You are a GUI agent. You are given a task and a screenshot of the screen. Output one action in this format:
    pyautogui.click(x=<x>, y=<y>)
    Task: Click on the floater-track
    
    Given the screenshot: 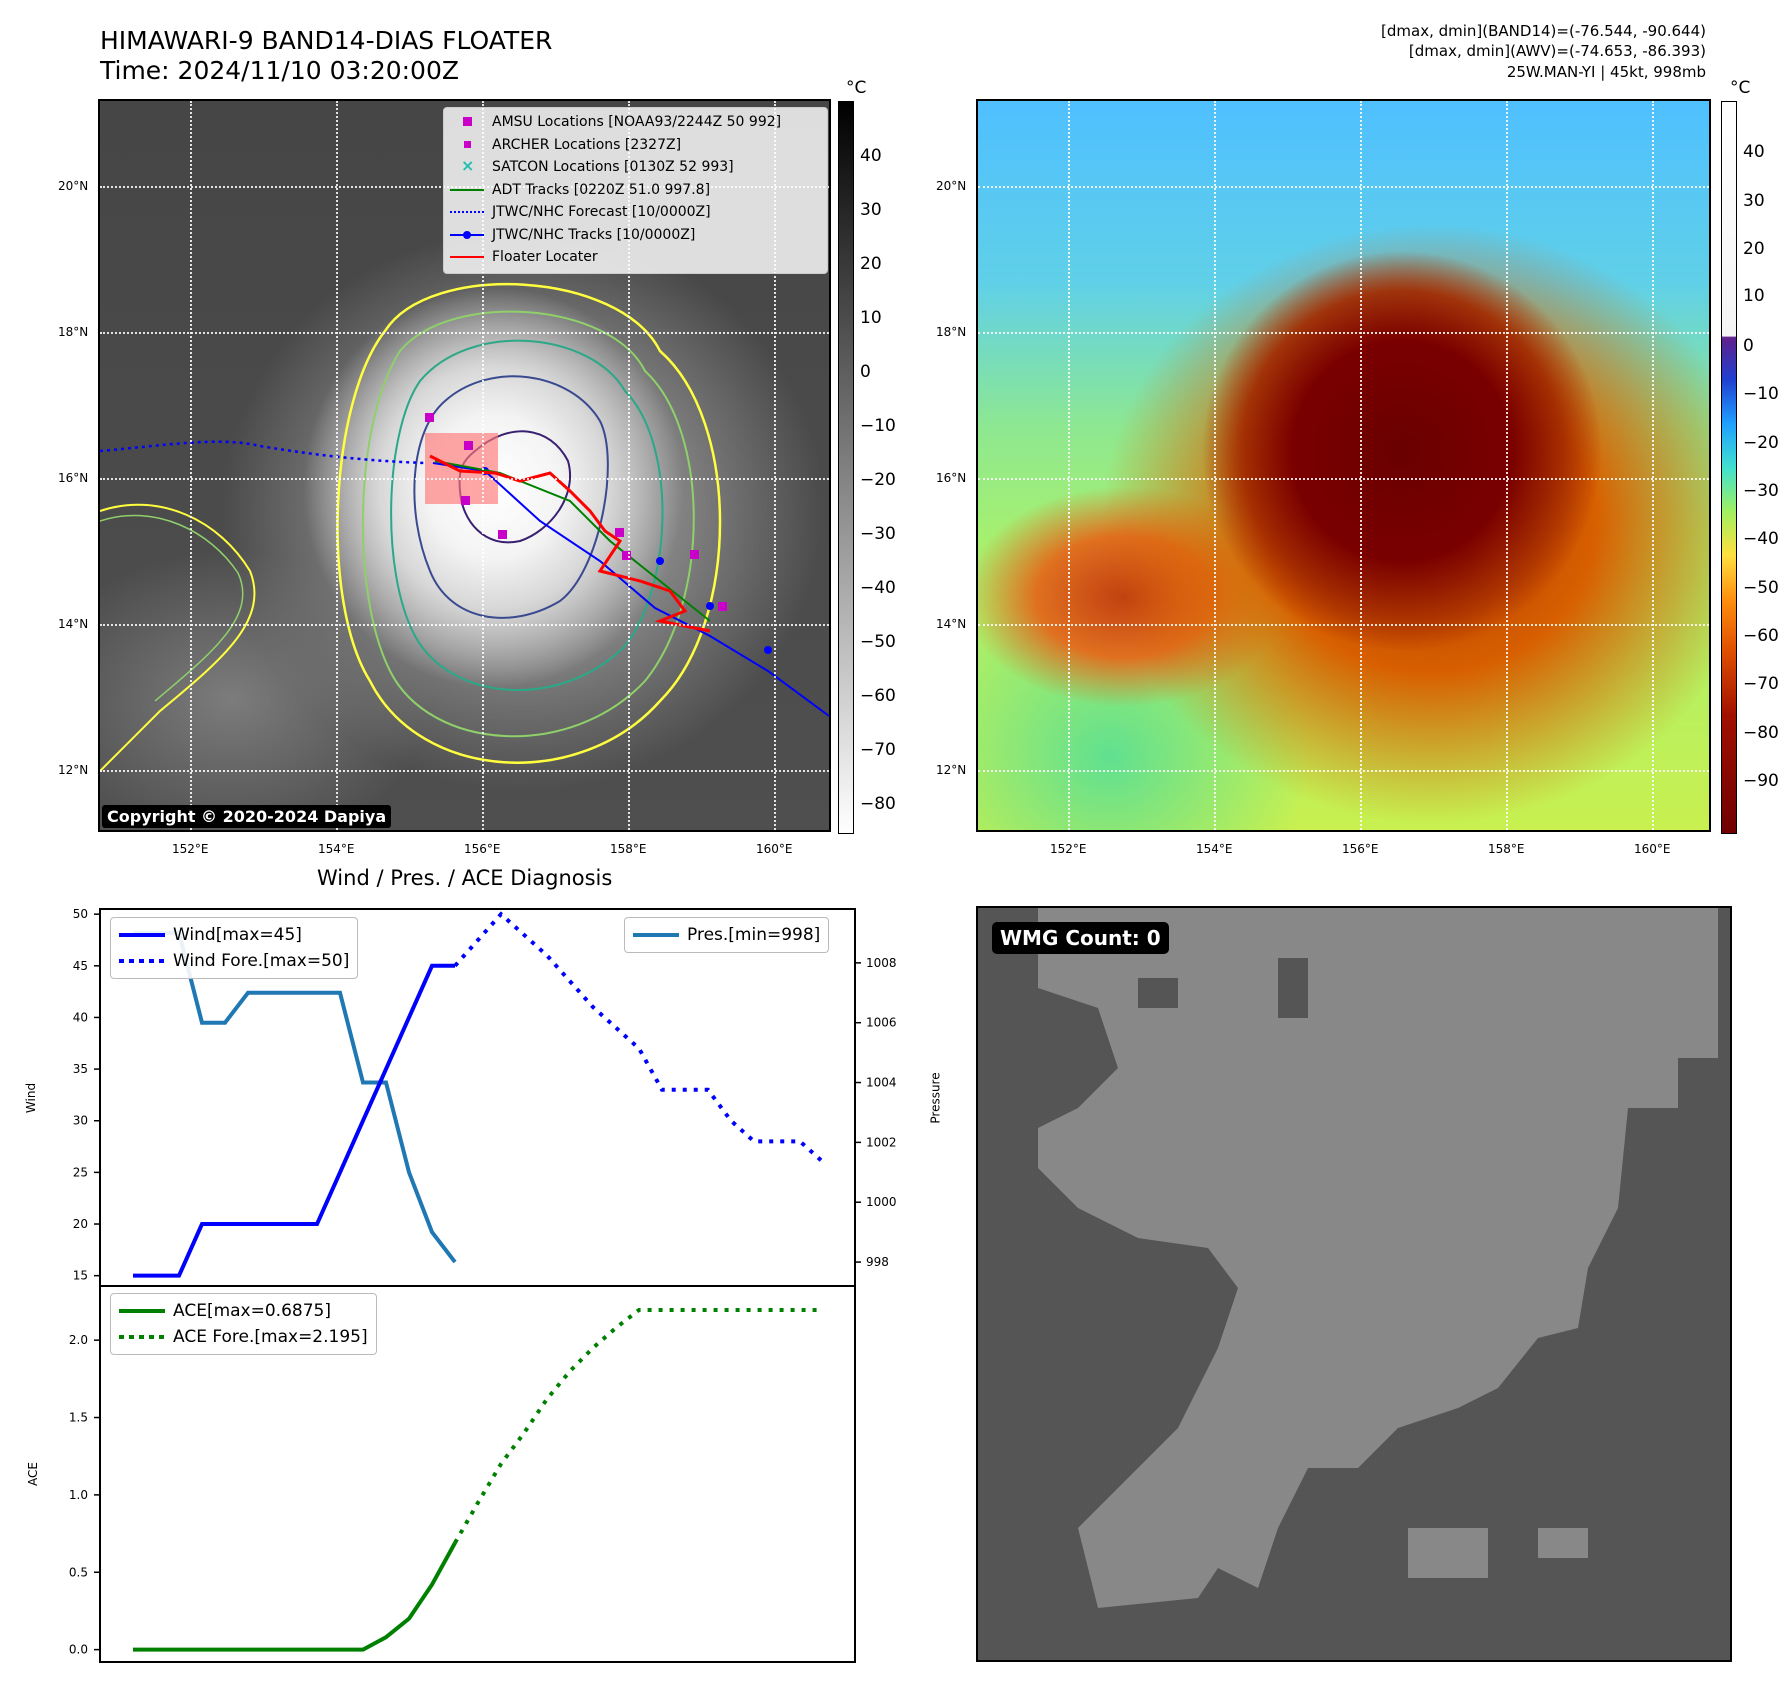 What is the action you would take?
    pyautogui.click(x=570, y=543)
    